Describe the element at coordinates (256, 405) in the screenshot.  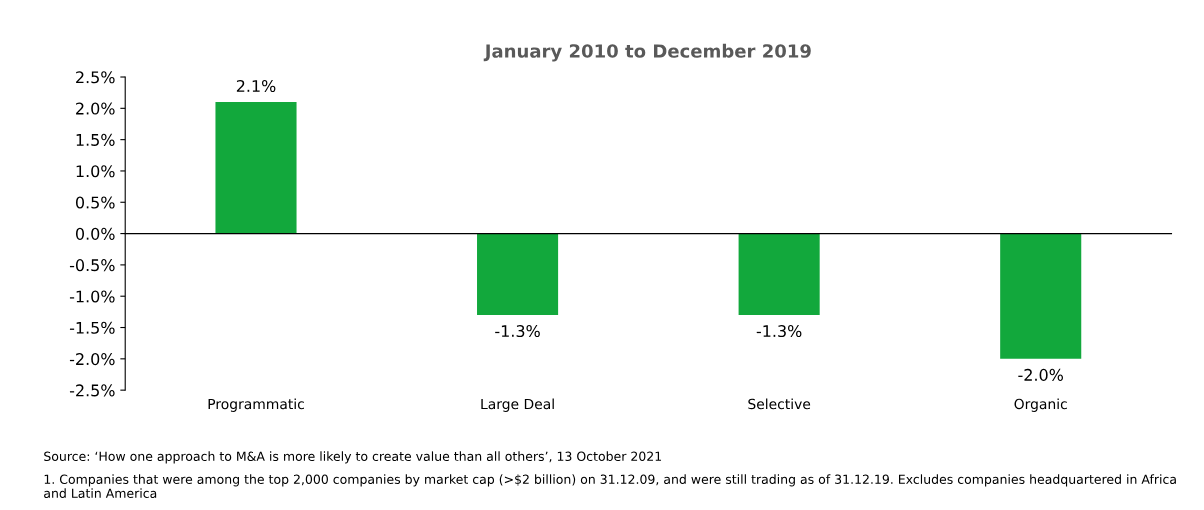
I see `x-tick-label: Programmatic` at that location.